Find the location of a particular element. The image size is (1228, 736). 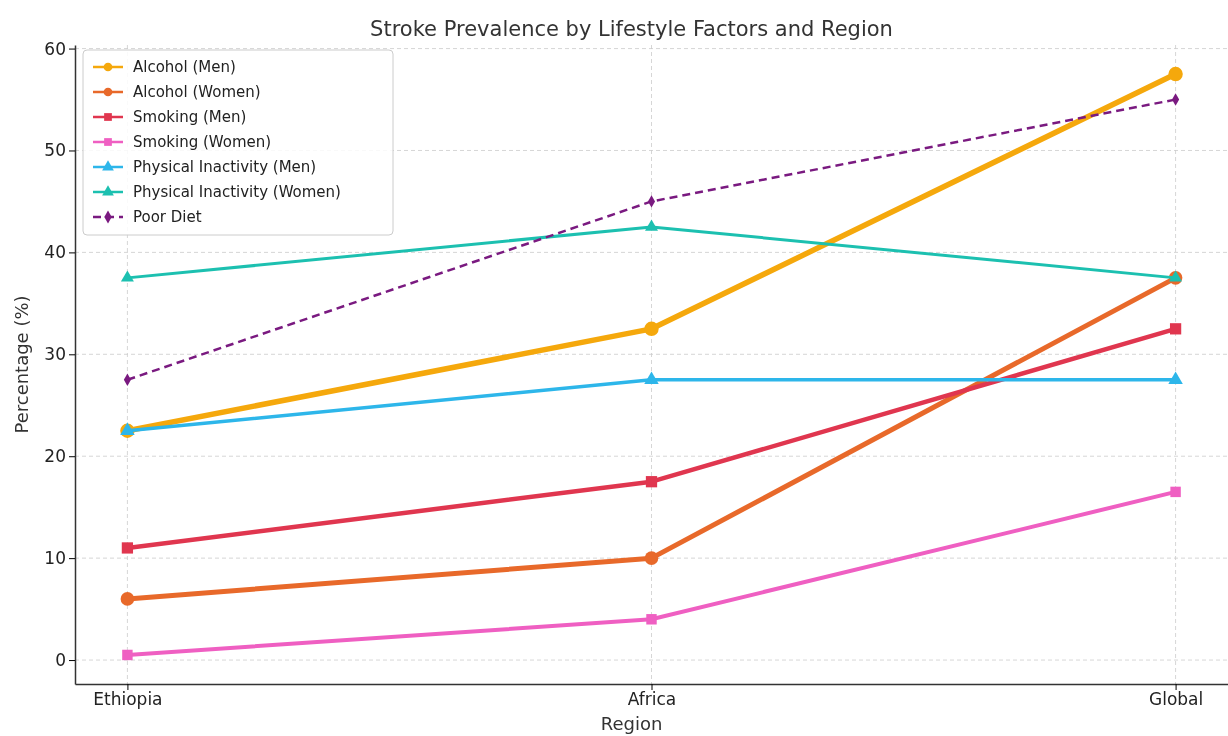

x-tick-label: Ethiopia is located at coordinates (128, 699).